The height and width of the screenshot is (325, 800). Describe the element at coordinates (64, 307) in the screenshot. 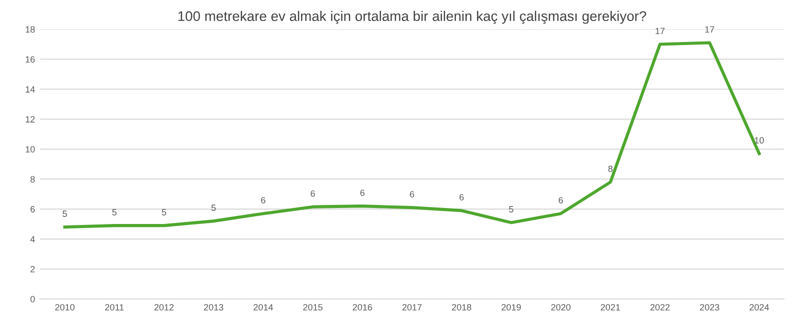

I see `x-tick-label: 2010` at that location.